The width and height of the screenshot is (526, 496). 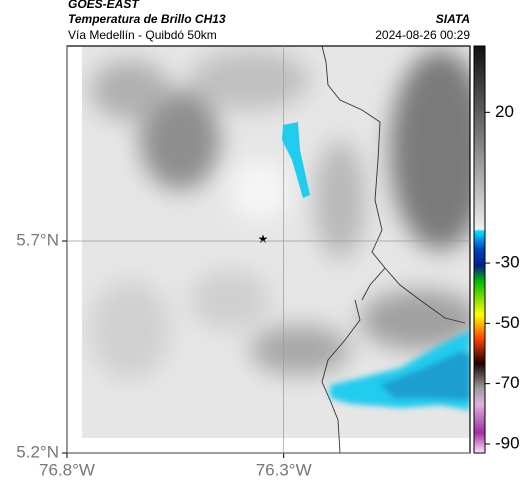 What do you see at coordinates (507, 382) in the screenshot?
I see `colorbar-label: -70` at bounding box center [507, 382].